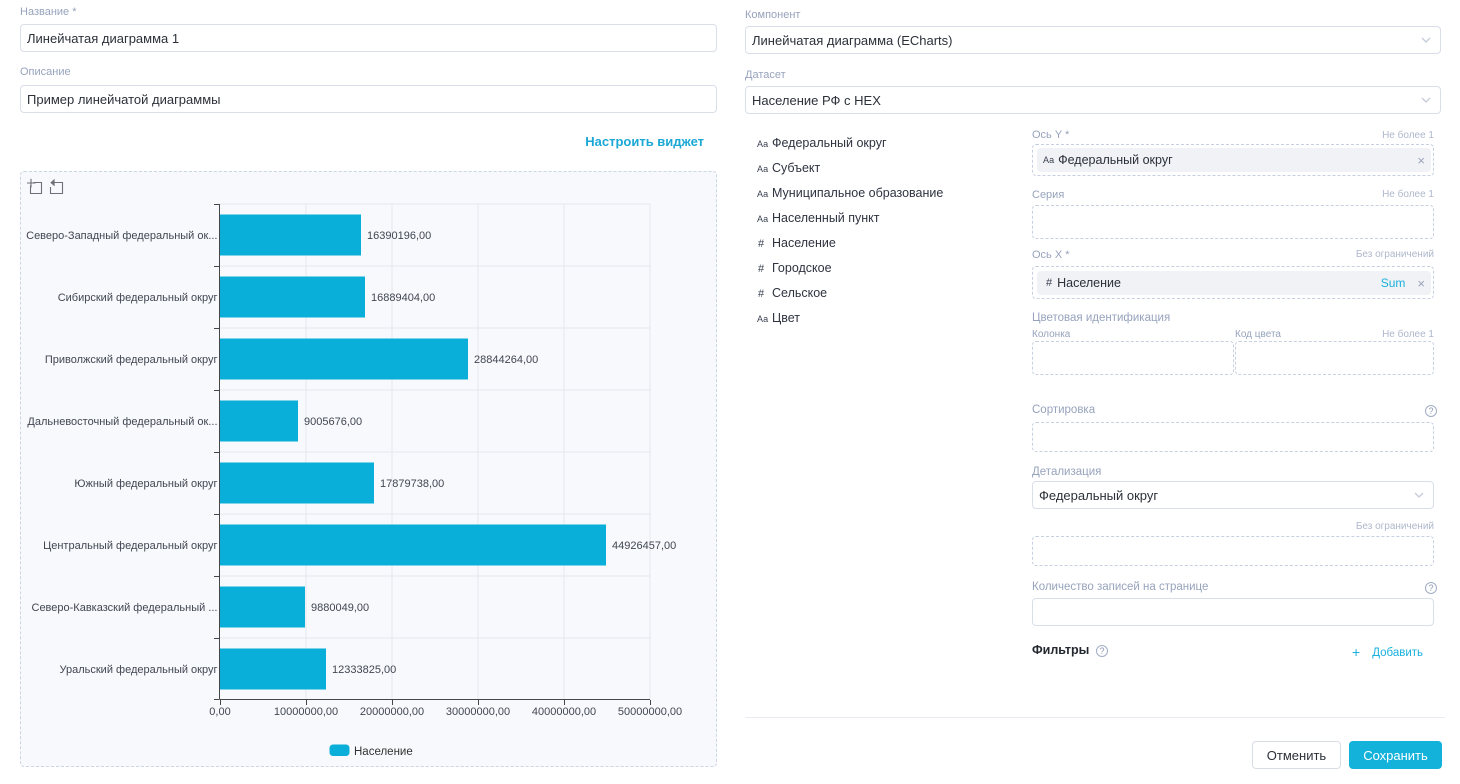 This screenshot has height=784, width=1460. What do you see at coordinates (138, 298) in the screenshot?
I see `svg-text: Сибирский федеральный округ` at bounding box center [138, 298].